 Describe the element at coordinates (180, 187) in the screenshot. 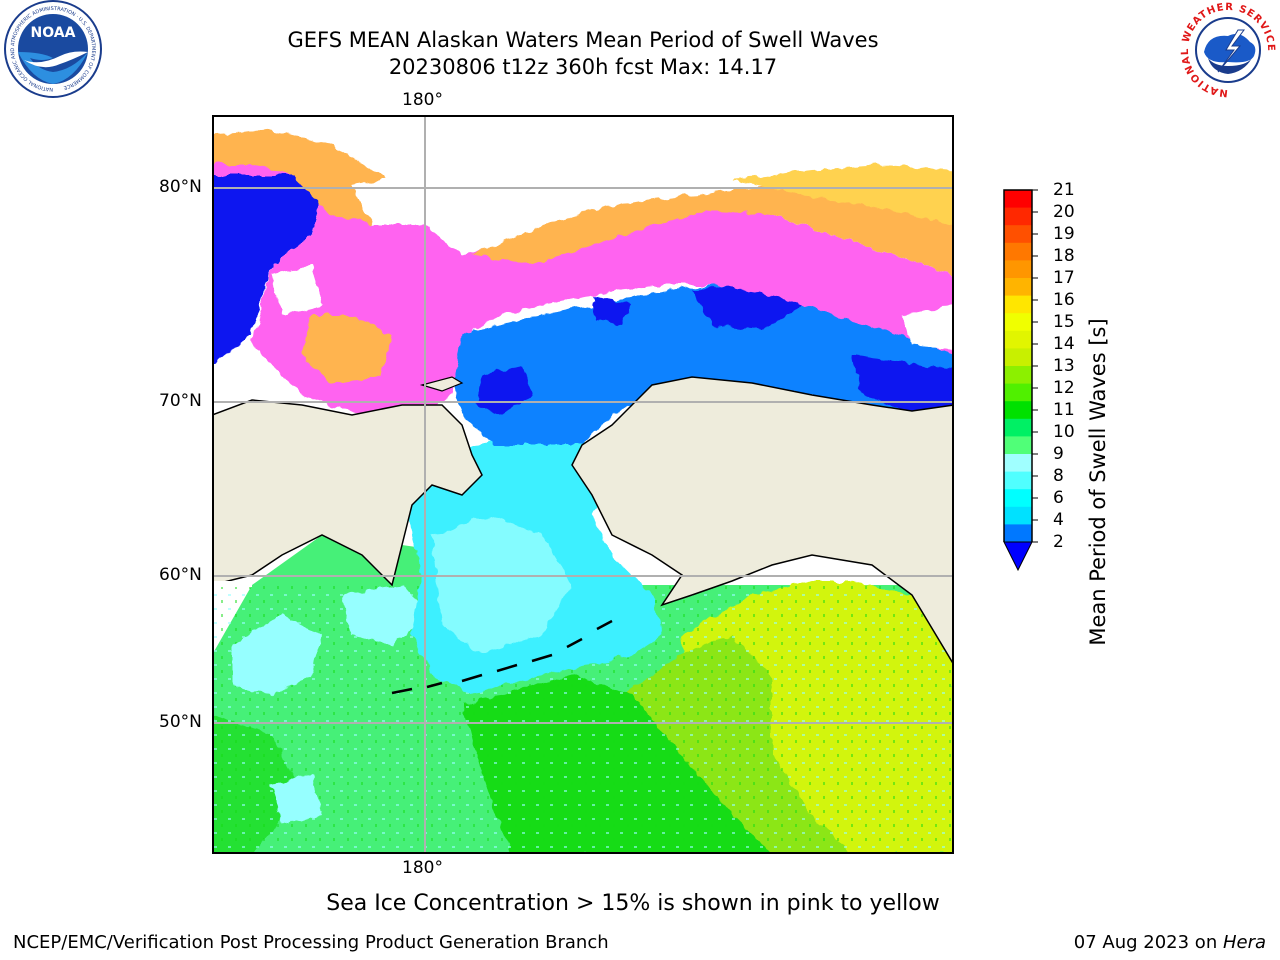

I see `lat-label-80: 80°N` at that location.